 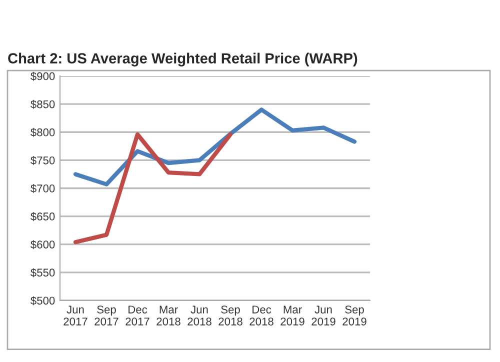 What do you see at coordinates (42, 104) in the screenshot?
I see `y-tick-label: $850` at bounding box center [42, 104].